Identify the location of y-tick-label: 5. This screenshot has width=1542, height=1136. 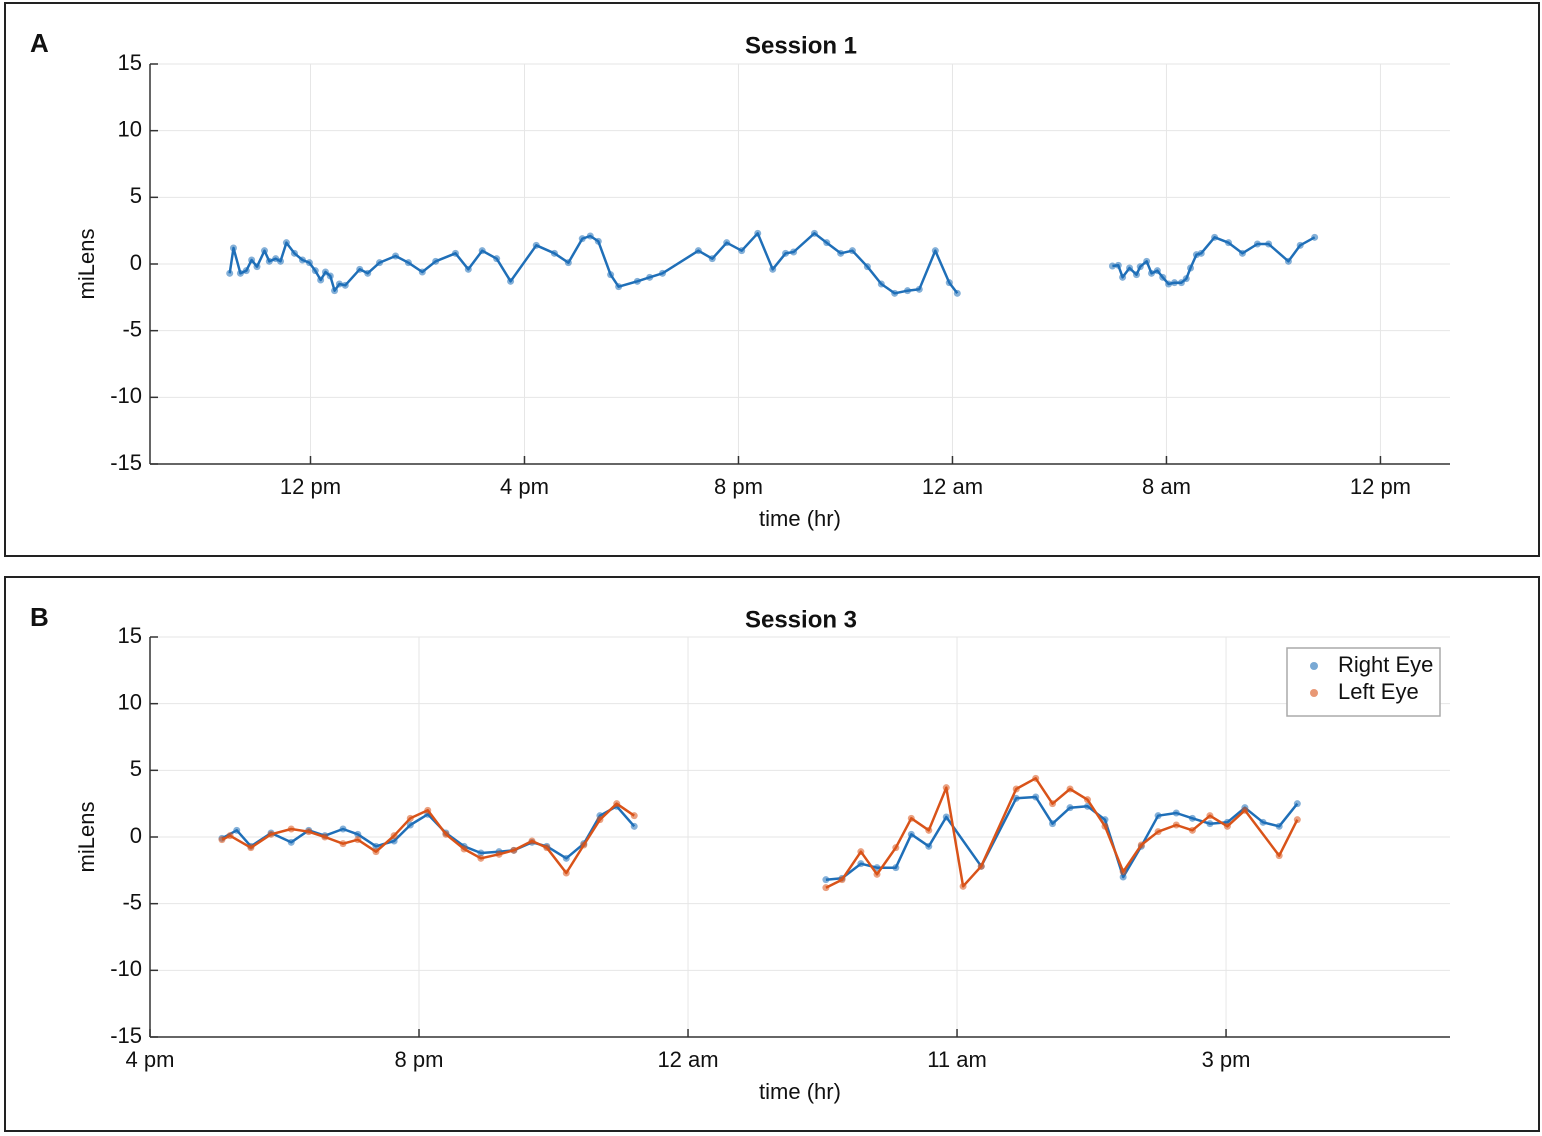
(136, 195).